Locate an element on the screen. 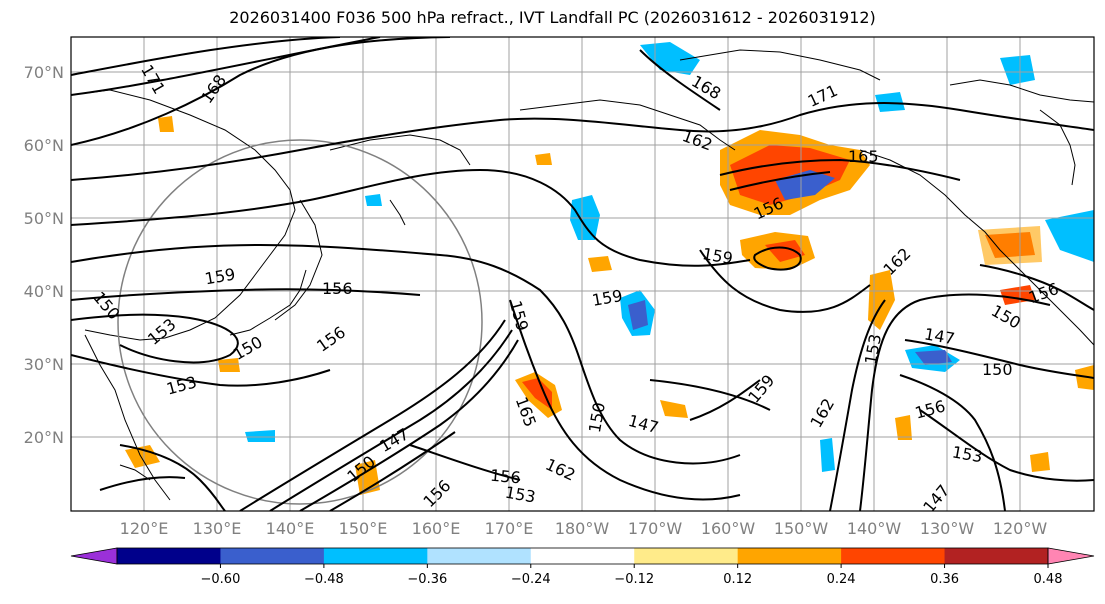  lon-label: 170°W is located at coordinates (655, 528).